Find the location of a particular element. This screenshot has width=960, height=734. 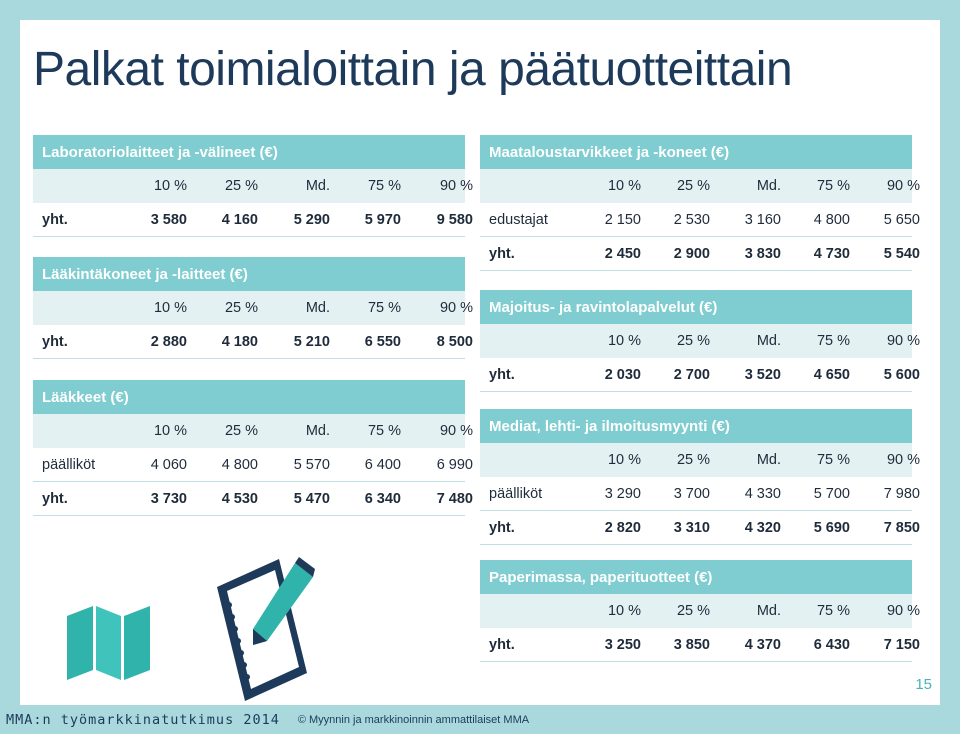

table-header: Majoitus- ja ravintolapalvelut (€) is located at coordinates (696, 307).